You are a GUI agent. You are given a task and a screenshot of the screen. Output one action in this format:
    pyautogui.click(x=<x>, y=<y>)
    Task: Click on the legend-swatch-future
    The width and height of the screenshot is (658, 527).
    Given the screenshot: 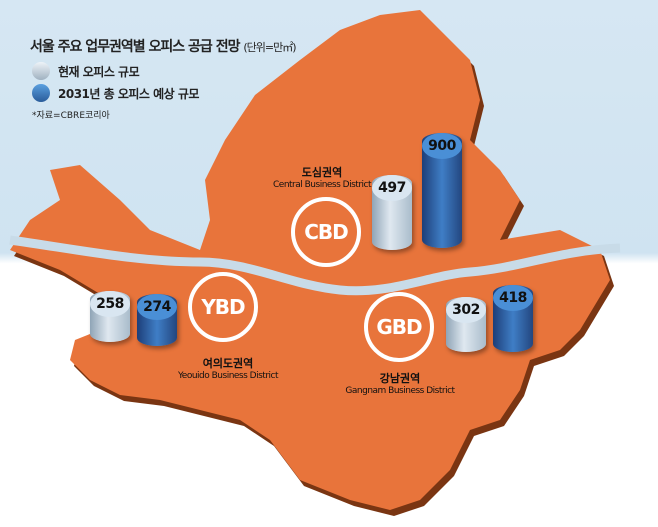 What is the action you would take?
    pyautogui.click(x=41, y=93)
    